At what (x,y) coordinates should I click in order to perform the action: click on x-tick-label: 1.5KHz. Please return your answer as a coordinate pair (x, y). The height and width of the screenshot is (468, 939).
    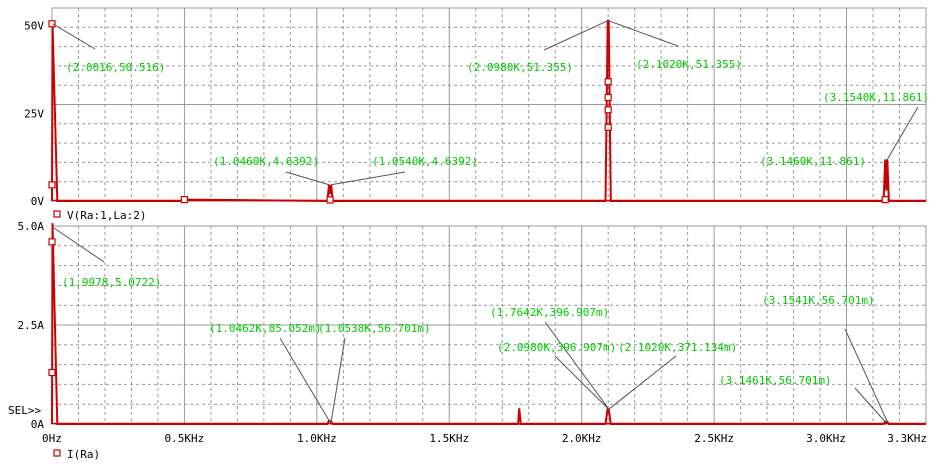
    Looking at the image, I should click on (449, 438).